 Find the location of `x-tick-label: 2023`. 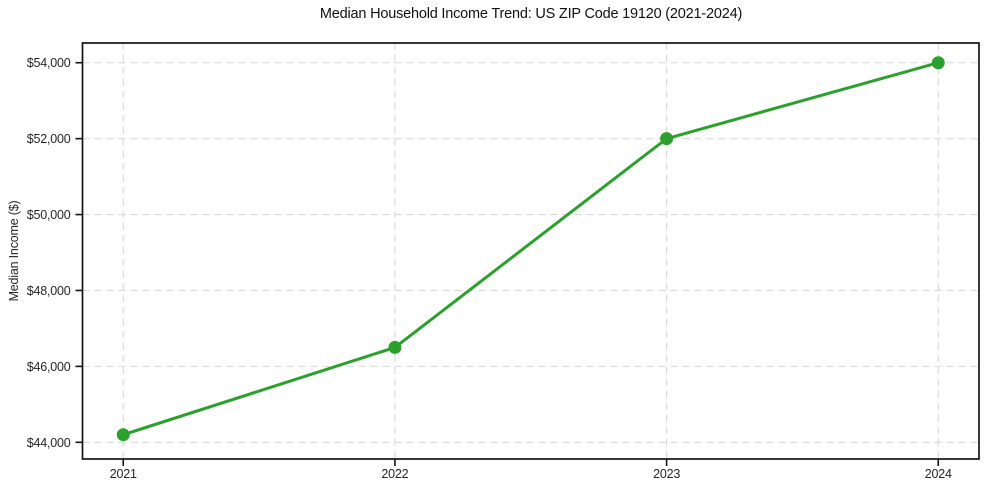

x-tick-label: 2023 is located at coordinates (666, 474).